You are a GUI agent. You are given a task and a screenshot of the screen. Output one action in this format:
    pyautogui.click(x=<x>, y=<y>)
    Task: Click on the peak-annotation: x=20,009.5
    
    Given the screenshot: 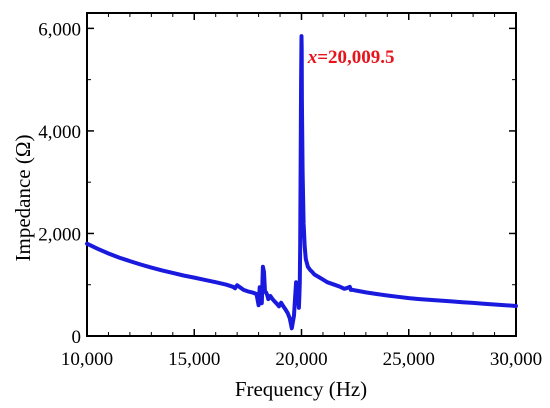 What is the action you would take?
    pyautogui.click(x=351, y=57)
    